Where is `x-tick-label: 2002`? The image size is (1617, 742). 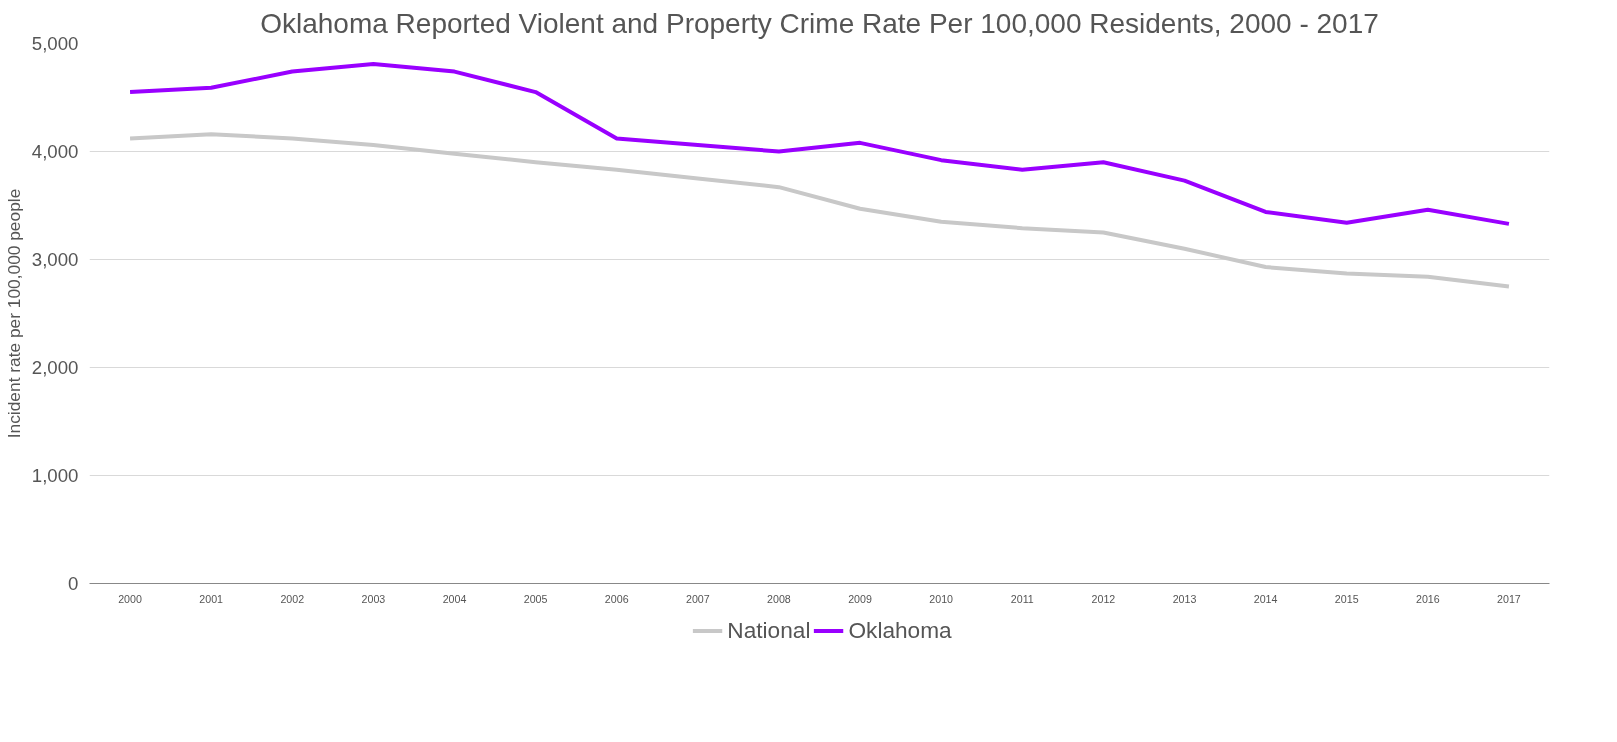 x-tick-label: 2002 is located at coordinates (292, 598).